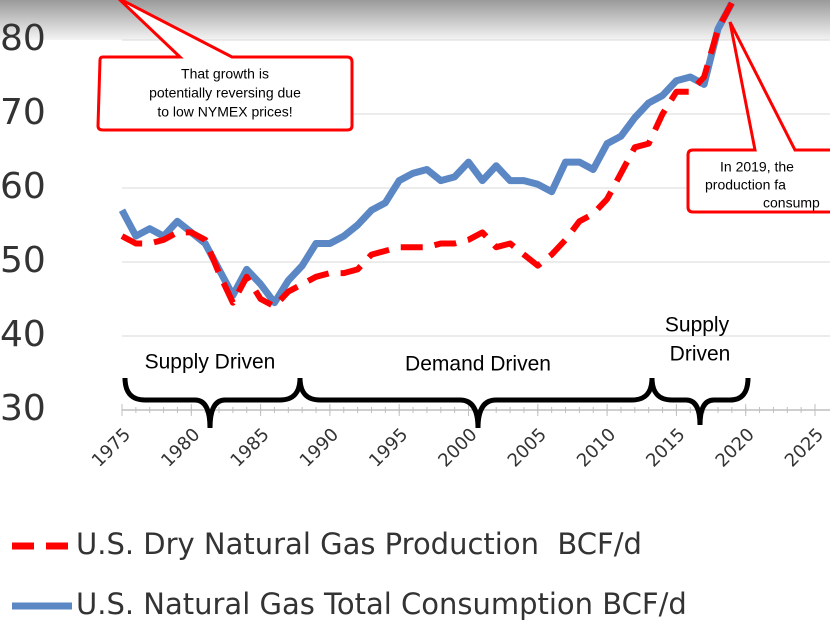 The image size is (830, 627). What do you see at coordinates (700, 354) in the screenshot?
I see `brace-label: Driven` at bounding box center [700, 354].